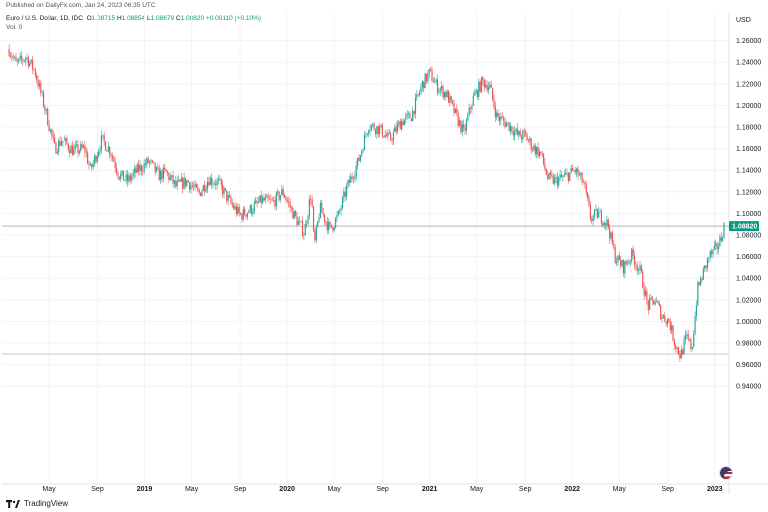 This screenshot has height=512, width=768. I want to click on x-tick-label: 2020, so click(287, 489).